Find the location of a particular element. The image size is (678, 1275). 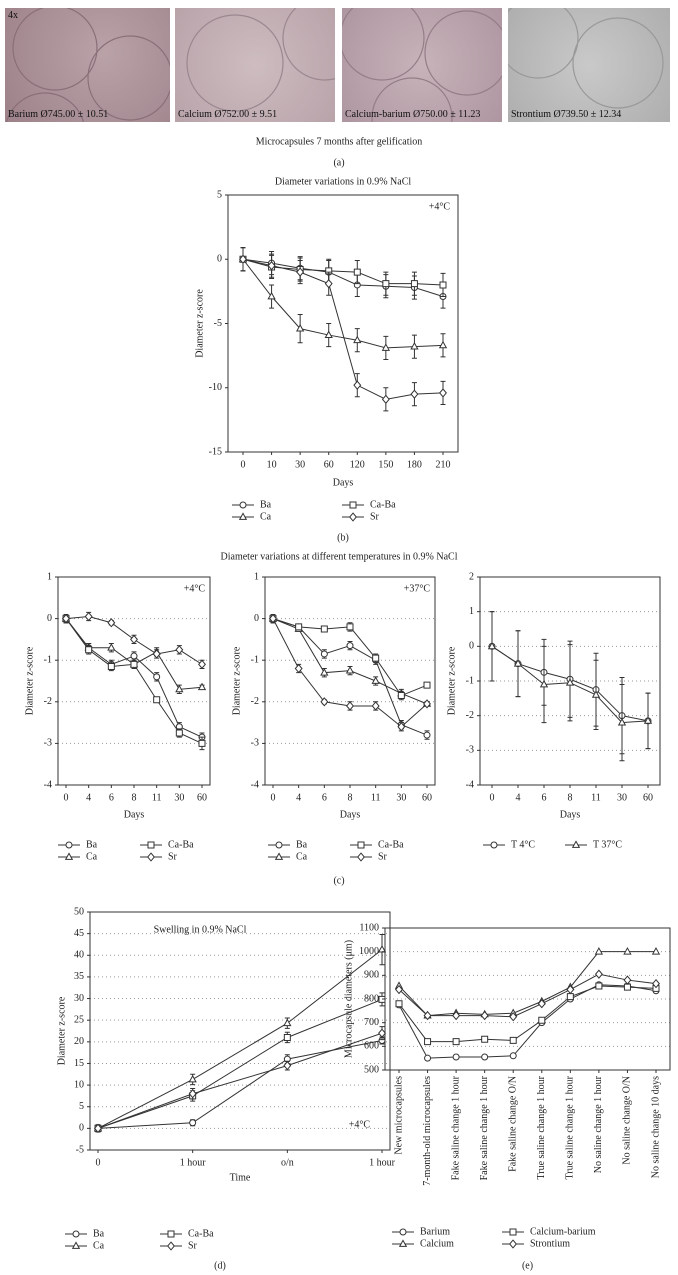

x-tick-label: True saline change 1 hour is located at coordinates (541, 1127).